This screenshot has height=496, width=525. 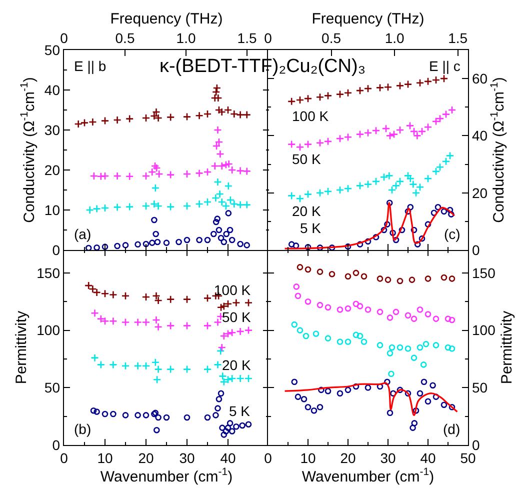 I want to click on x2-tick-label: 1.5, so click(x=247, y=38).